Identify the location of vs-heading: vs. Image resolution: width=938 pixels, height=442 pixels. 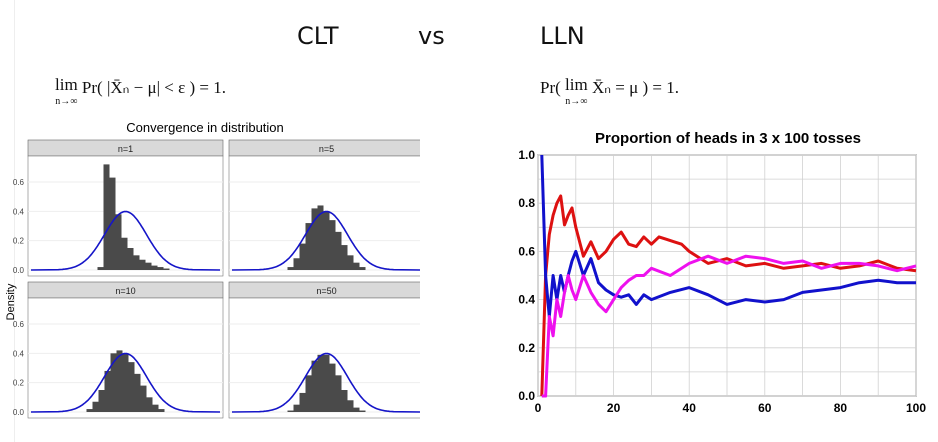
(431, 36).